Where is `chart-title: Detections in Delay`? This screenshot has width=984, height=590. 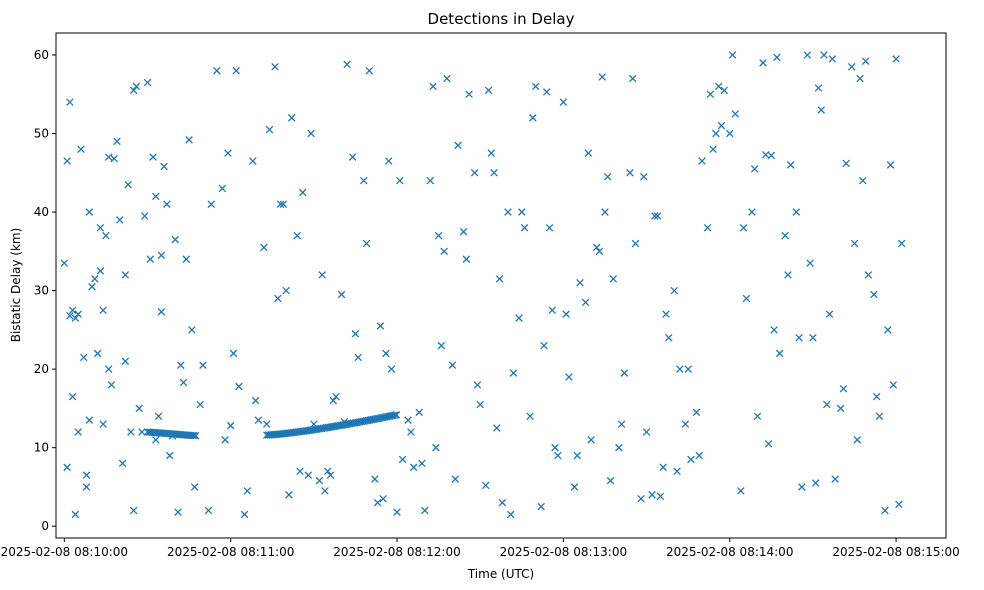 chart-title: Detections in Delay is located at coordinates (501, 19).